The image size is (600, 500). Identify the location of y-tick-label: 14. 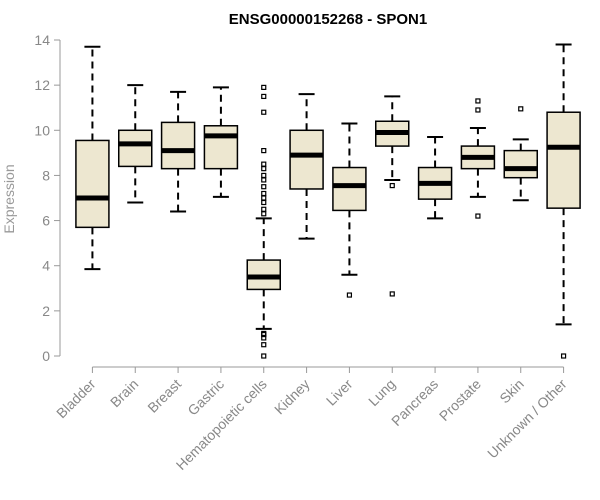
(42, 40).